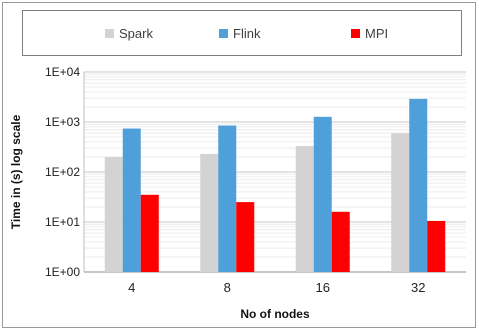 This screenshot has width=479, height=331. I want to click on legend-label-flink: Flink, so click(247, 33).